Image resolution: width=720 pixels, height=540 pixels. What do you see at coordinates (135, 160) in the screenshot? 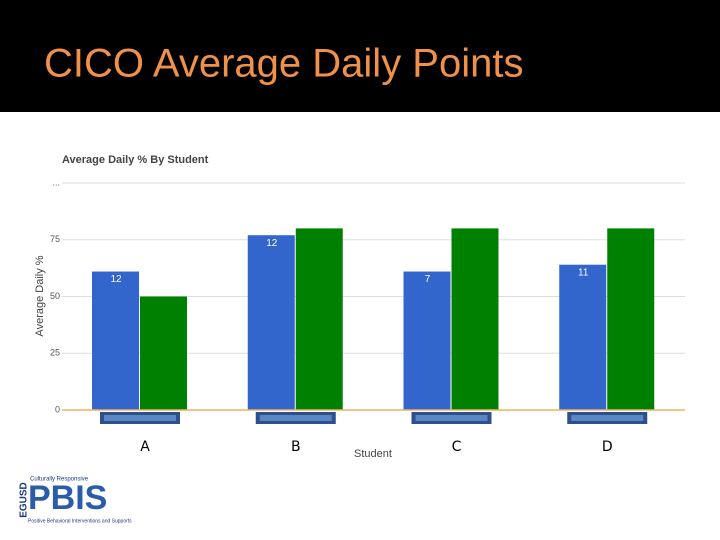
I see `chart-title: Average Daily % By Student` at bounding box center [135, 160].